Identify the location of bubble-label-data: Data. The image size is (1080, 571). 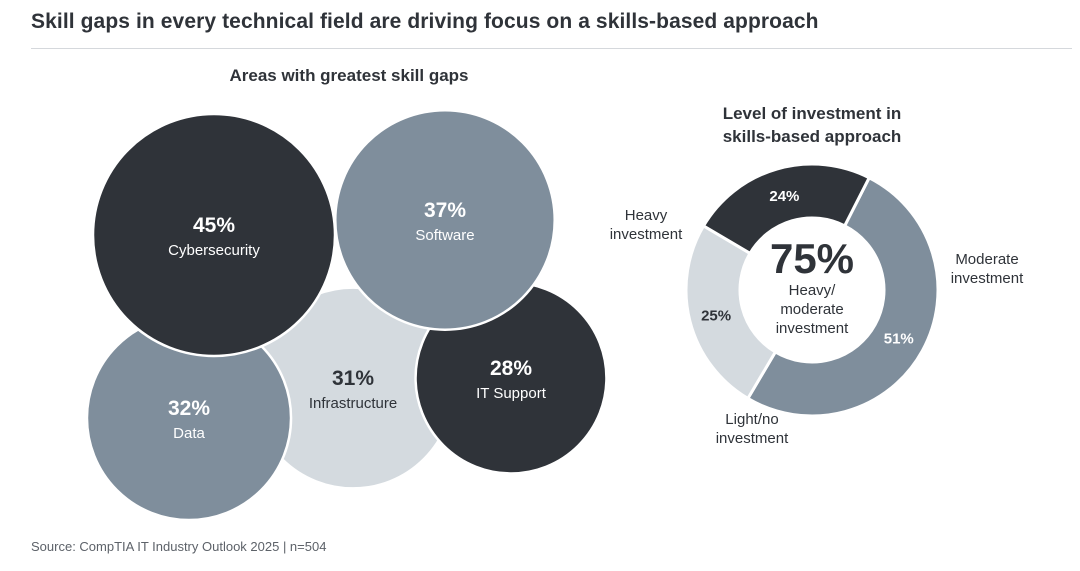
(189, 433).